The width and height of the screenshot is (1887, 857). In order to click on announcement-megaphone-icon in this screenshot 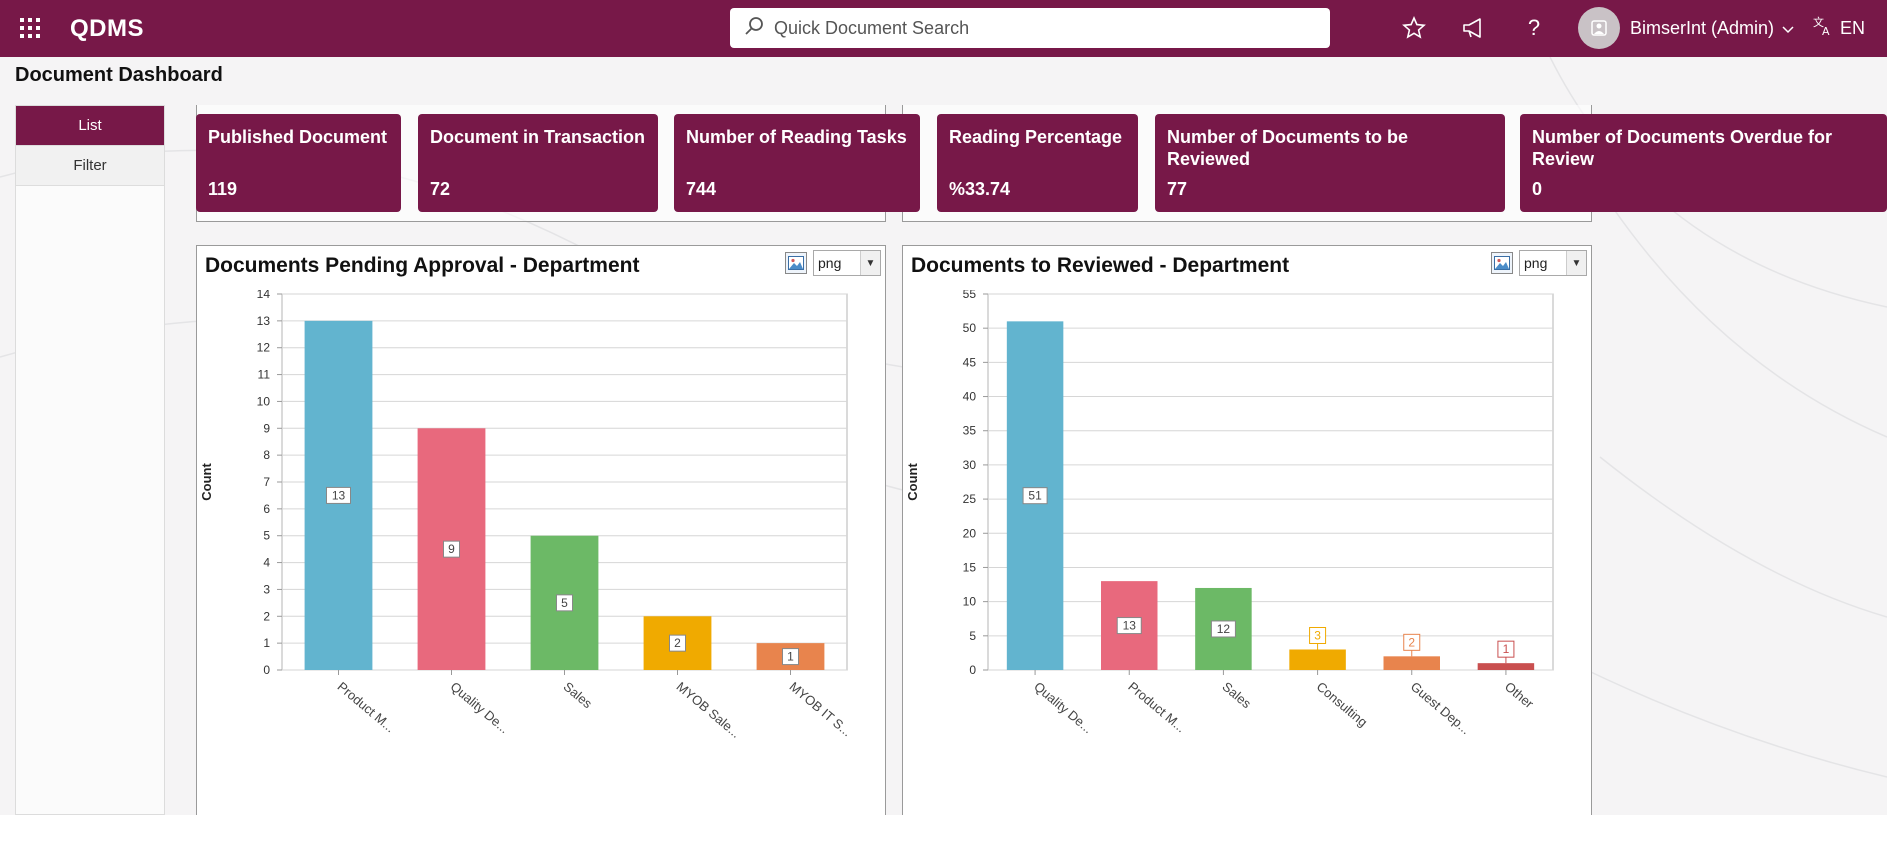, I will do `click(1474, 28)`.